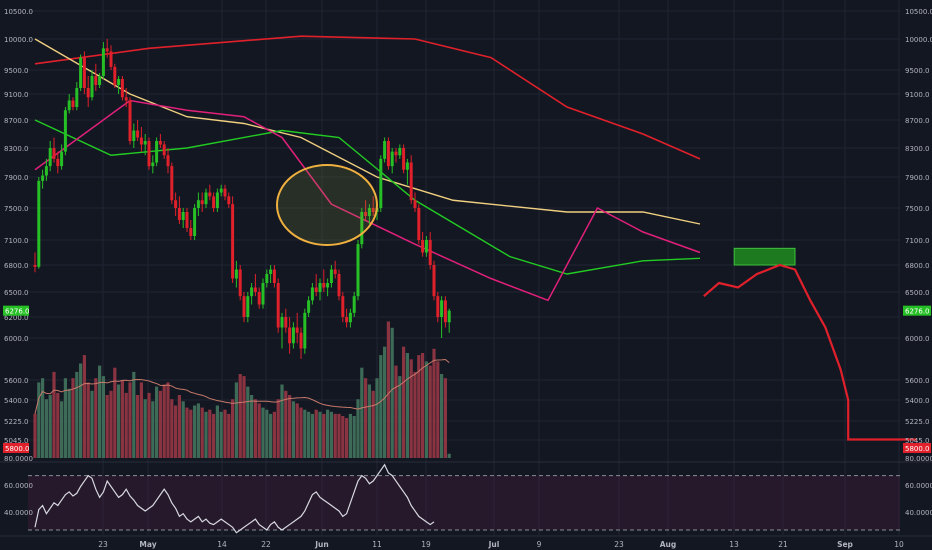 This screenshot has width=932, height=550. I want to click on rsi-right-label: 40.0000, so click(918, 513).